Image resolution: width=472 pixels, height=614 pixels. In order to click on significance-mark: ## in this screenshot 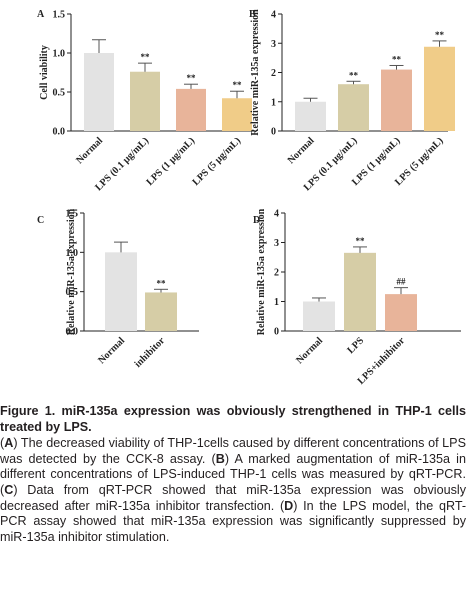, I will do `click(402, 282)`.